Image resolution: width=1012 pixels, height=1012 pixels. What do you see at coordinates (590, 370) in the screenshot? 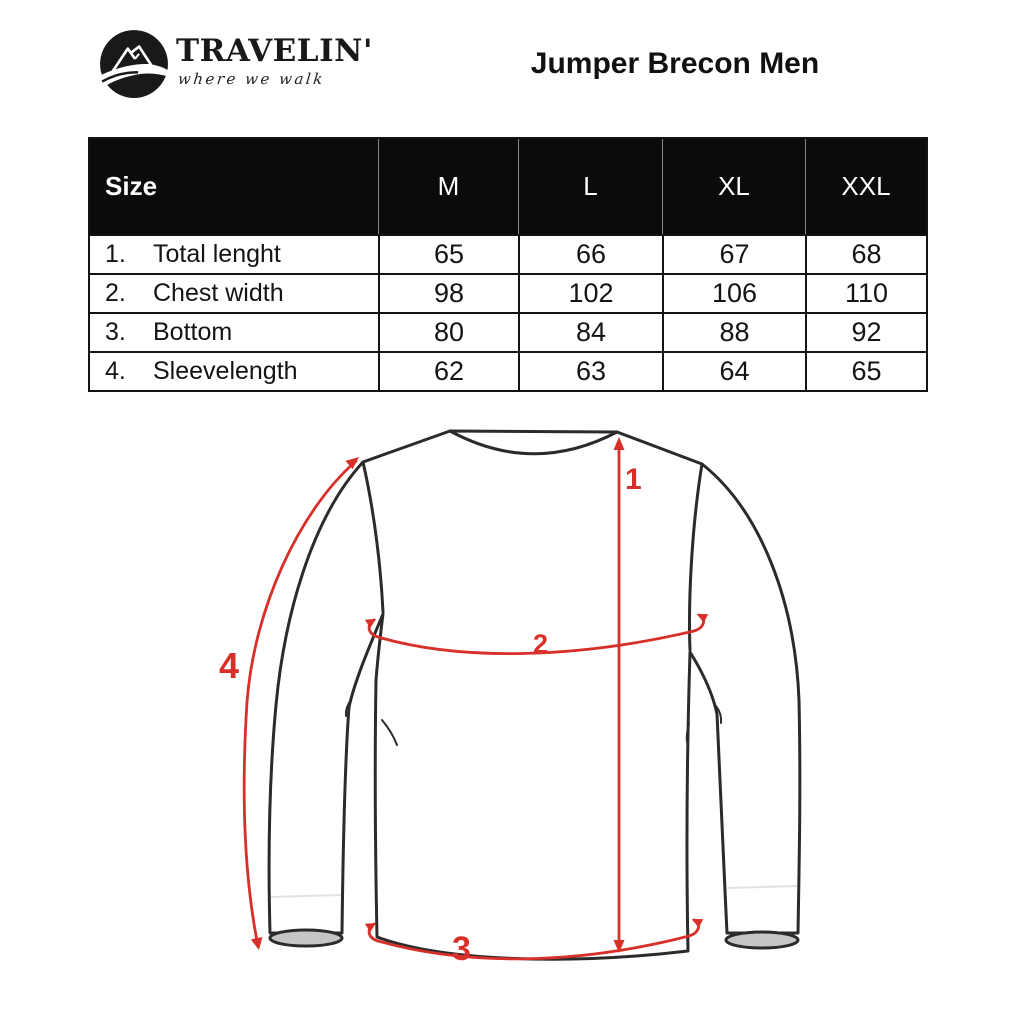
I see `table-cell: 63` at bounding box center [590, 370].